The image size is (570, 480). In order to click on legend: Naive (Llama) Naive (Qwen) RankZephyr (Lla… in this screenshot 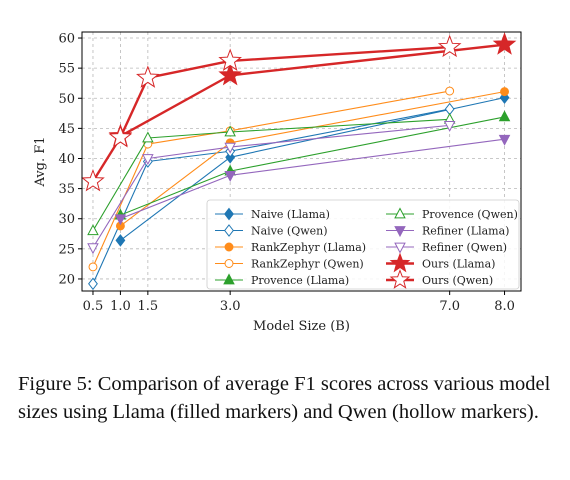, I will do `click(363, 244)`.